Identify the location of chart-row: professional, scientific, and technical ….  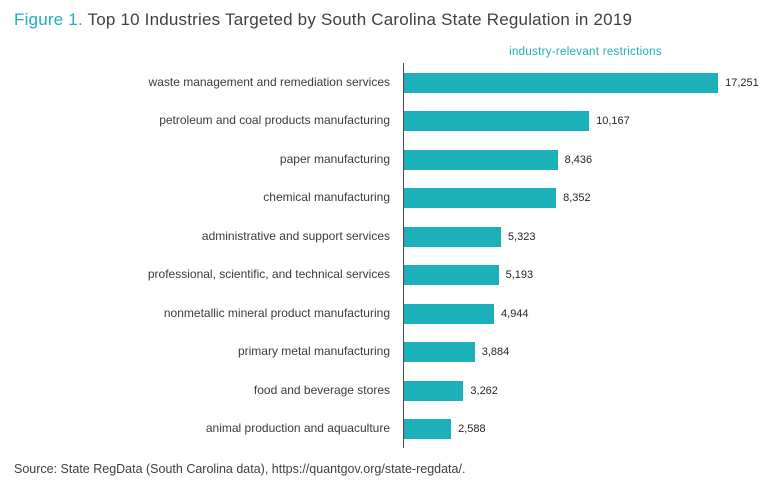
(384, 275).